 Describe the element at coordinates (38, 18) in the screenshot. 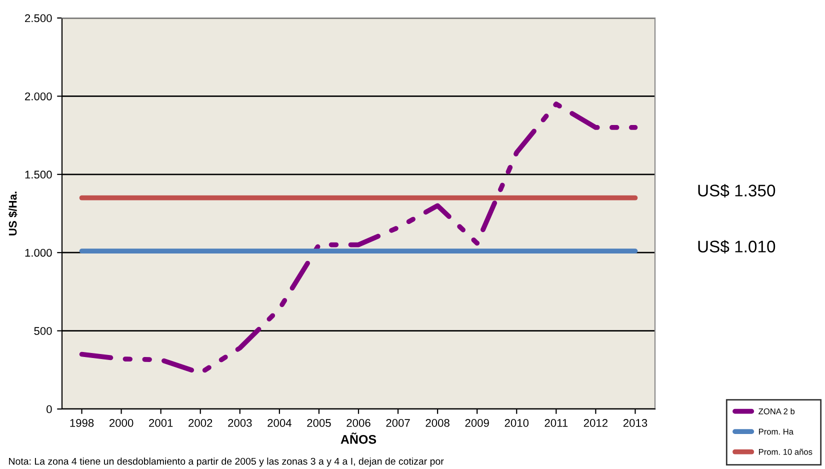

I see `y-tick-label: 2.500` at that location.